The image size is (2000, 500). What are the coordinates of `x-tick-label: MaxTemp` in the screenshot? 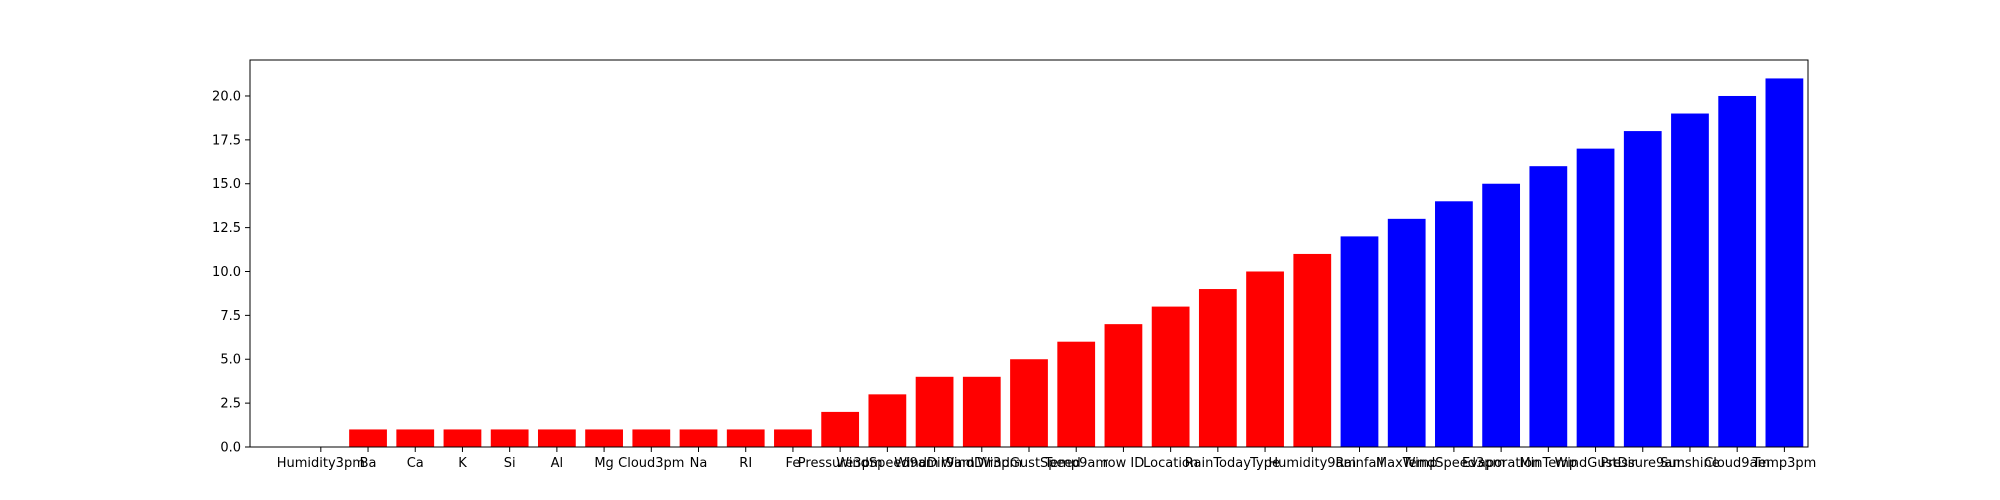 It's located at (1407, 463).